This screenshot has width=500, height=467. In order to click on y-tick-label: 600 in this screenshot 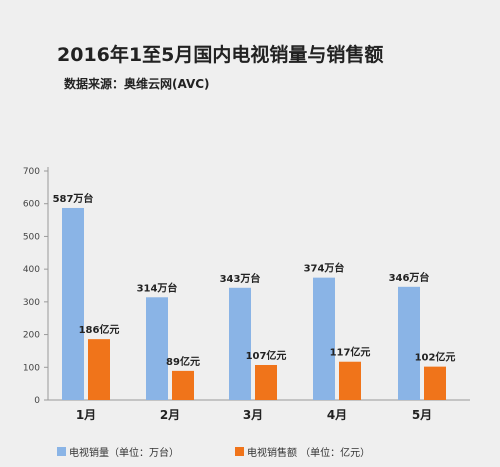, I will do `click(31, 205)`.